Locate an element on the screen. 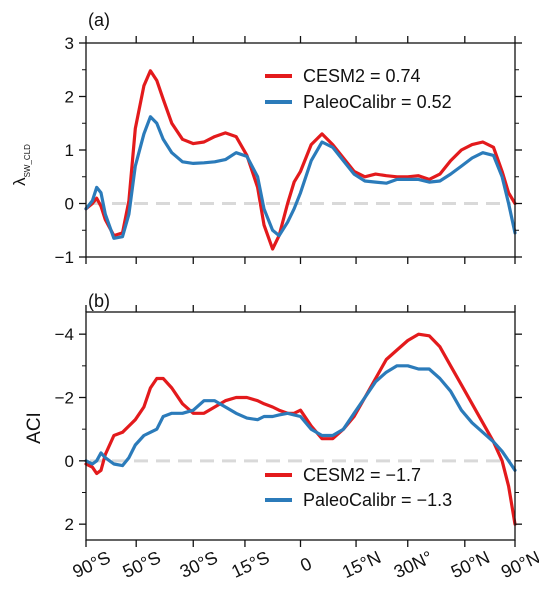  legend-a-paleo-label: PaleoCalibr = 0.52 is located at coordinates (377, 102).